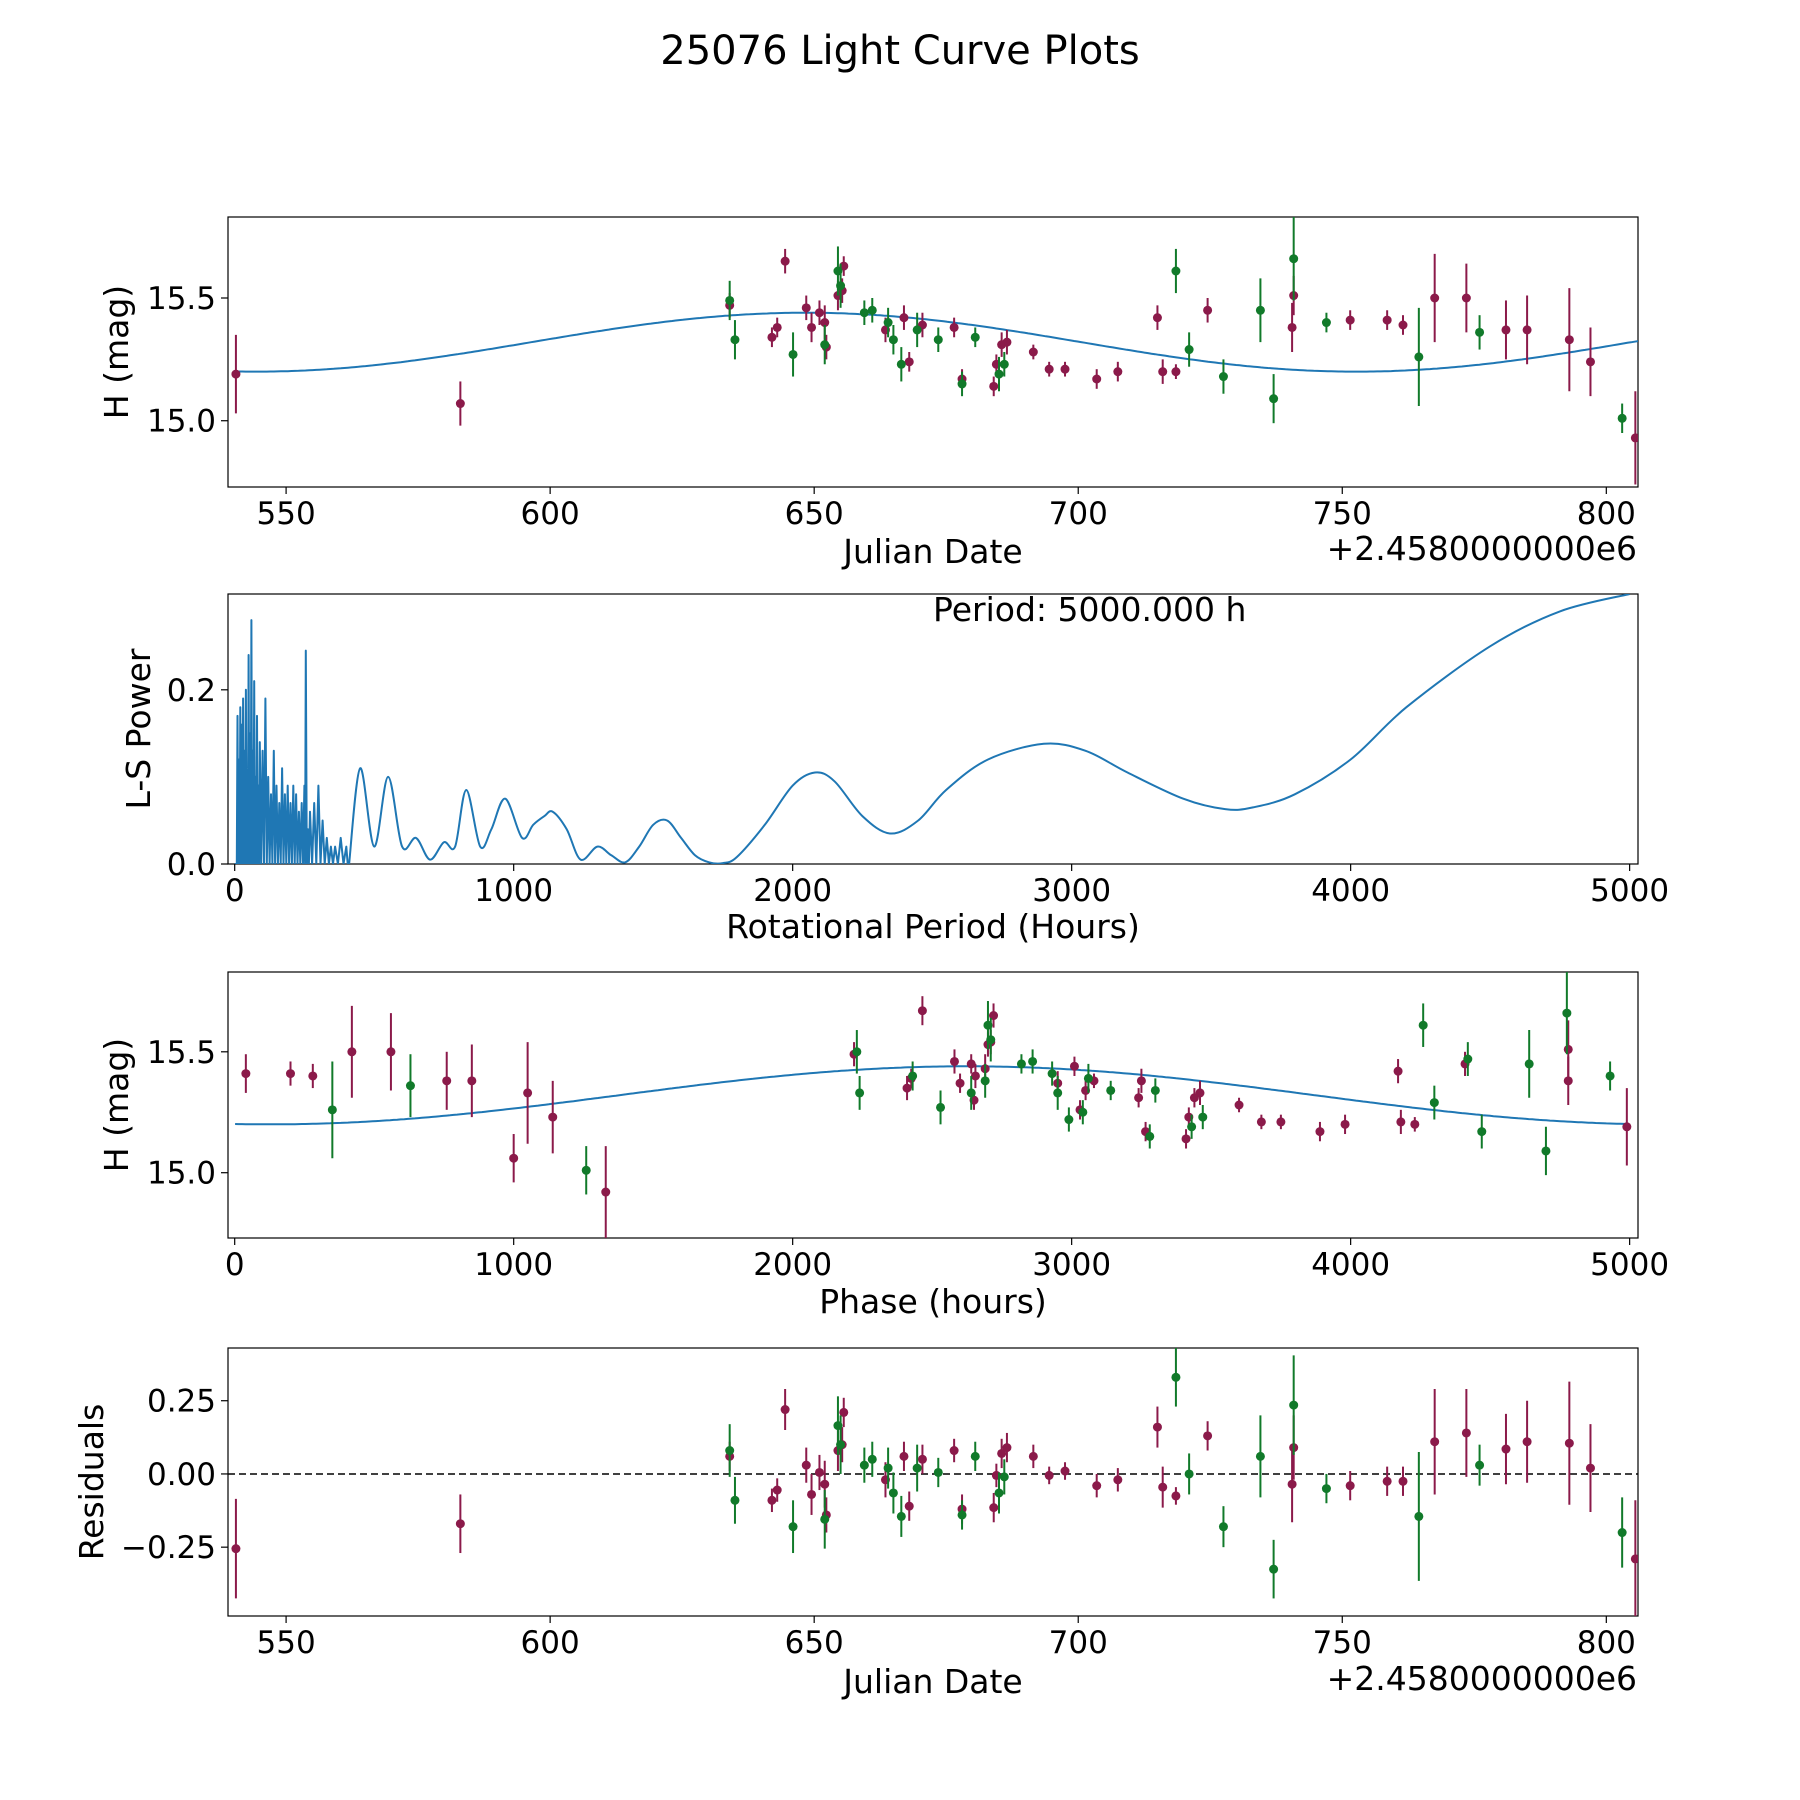  I want to click on x-tick-label: 550, so click(286, 1643).